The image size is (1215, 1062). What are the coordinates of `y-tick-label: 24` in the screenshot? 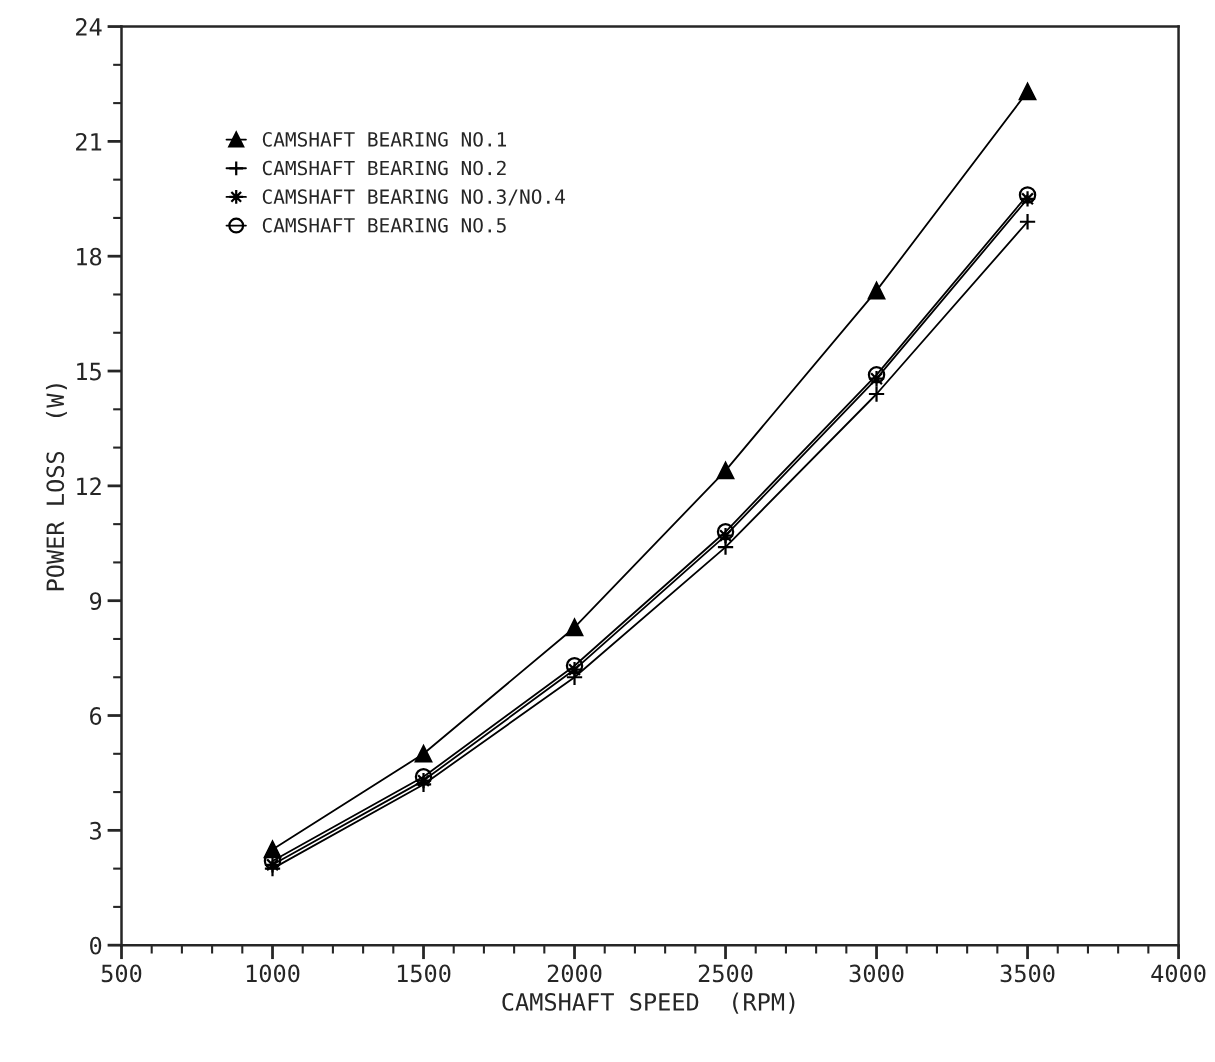 It's located at (89, 27).